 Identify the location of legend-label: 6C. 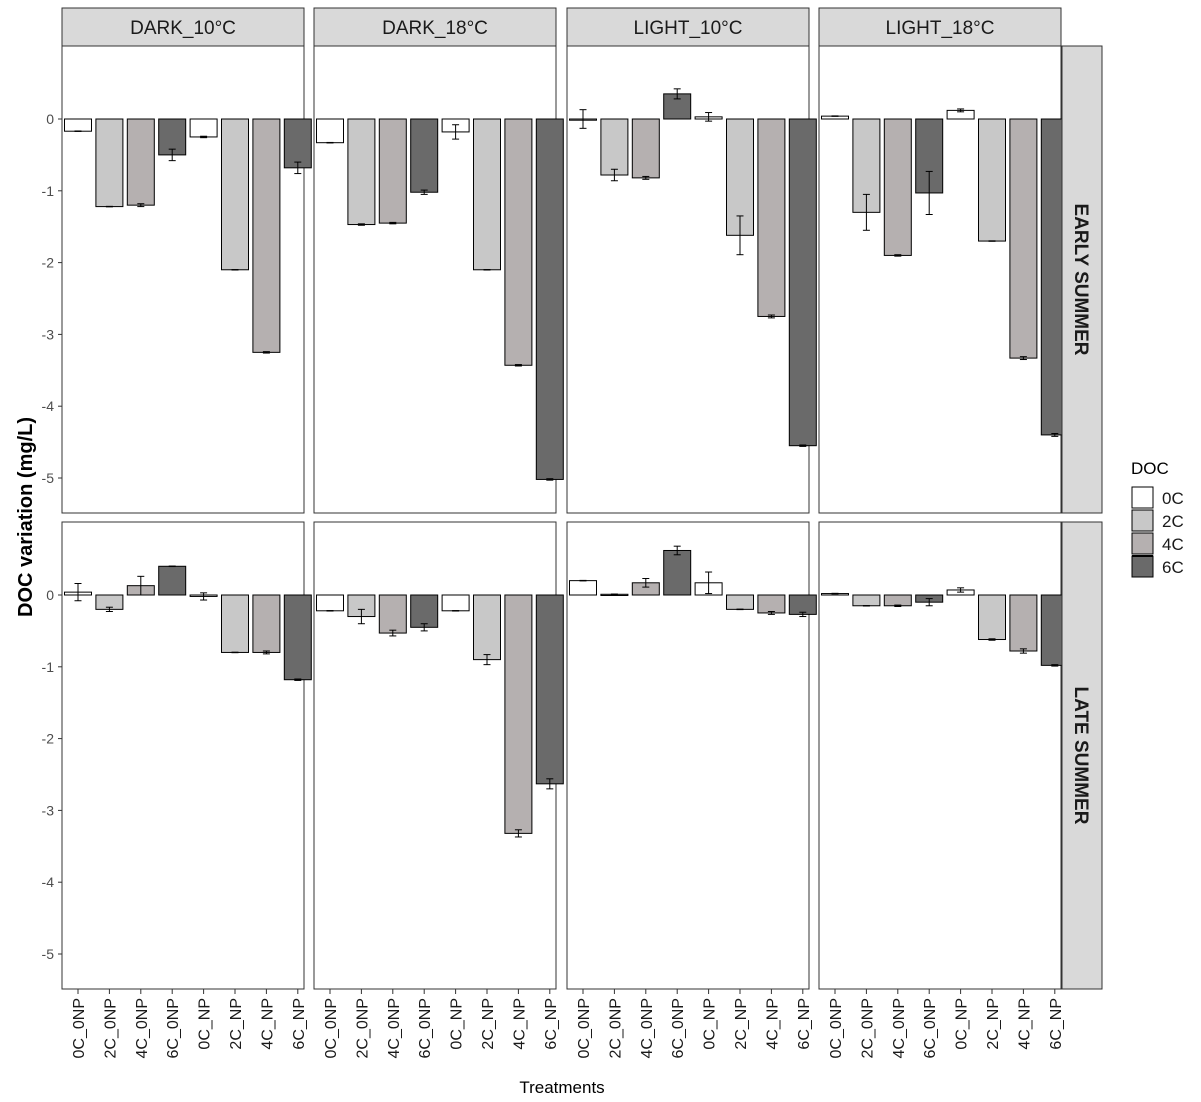
(1173, 567).